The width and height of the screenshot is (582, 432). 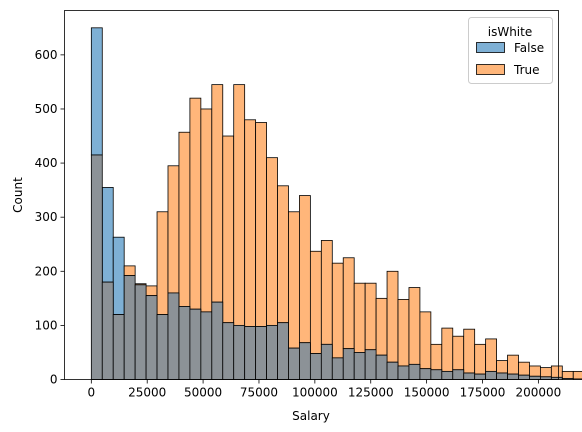 I want to click on x-tick-label: 25000, so click(x=147, y=393).